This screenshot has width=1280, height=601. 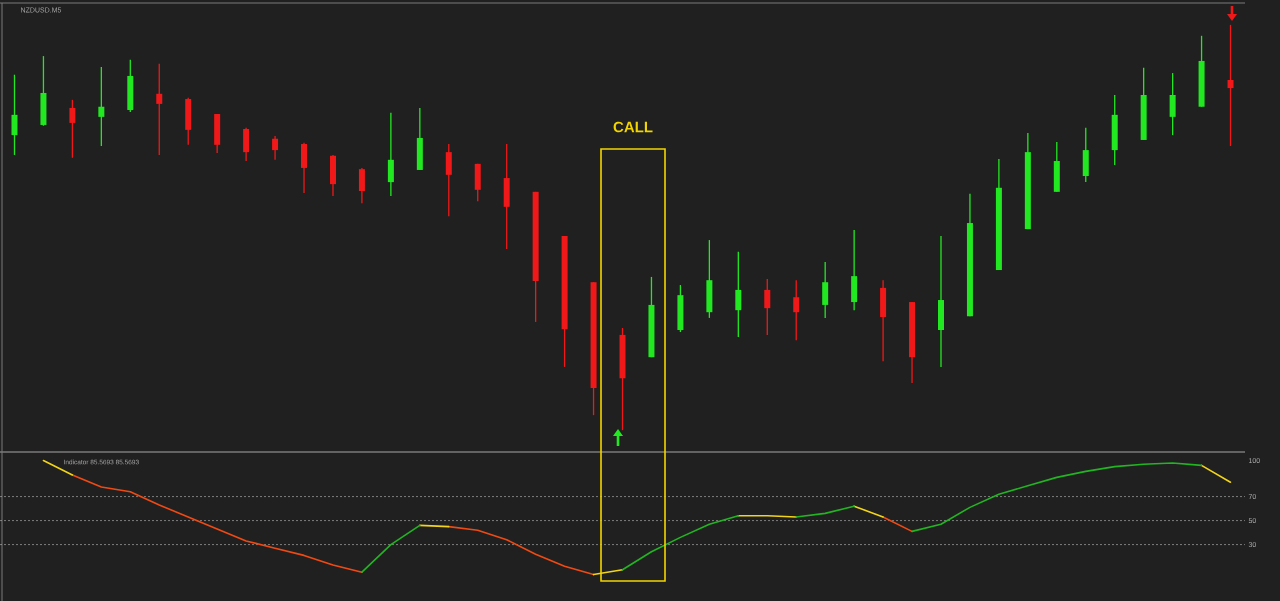 What do you see at coordinates (633, 127) in the screenshot?
I see `annotation: CALL` at bounding box center [633, 127].